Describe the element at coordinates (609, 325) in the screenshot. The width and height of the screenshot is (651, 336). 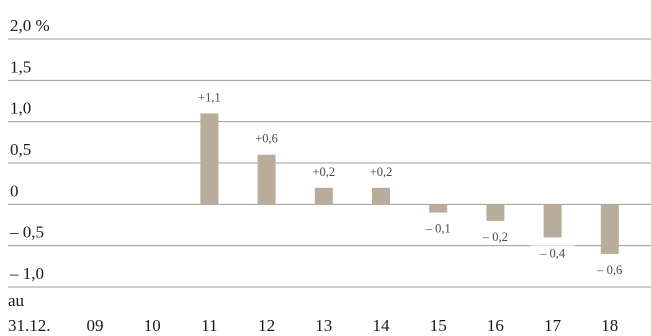
I see `x-tick-label: 18` at that location.